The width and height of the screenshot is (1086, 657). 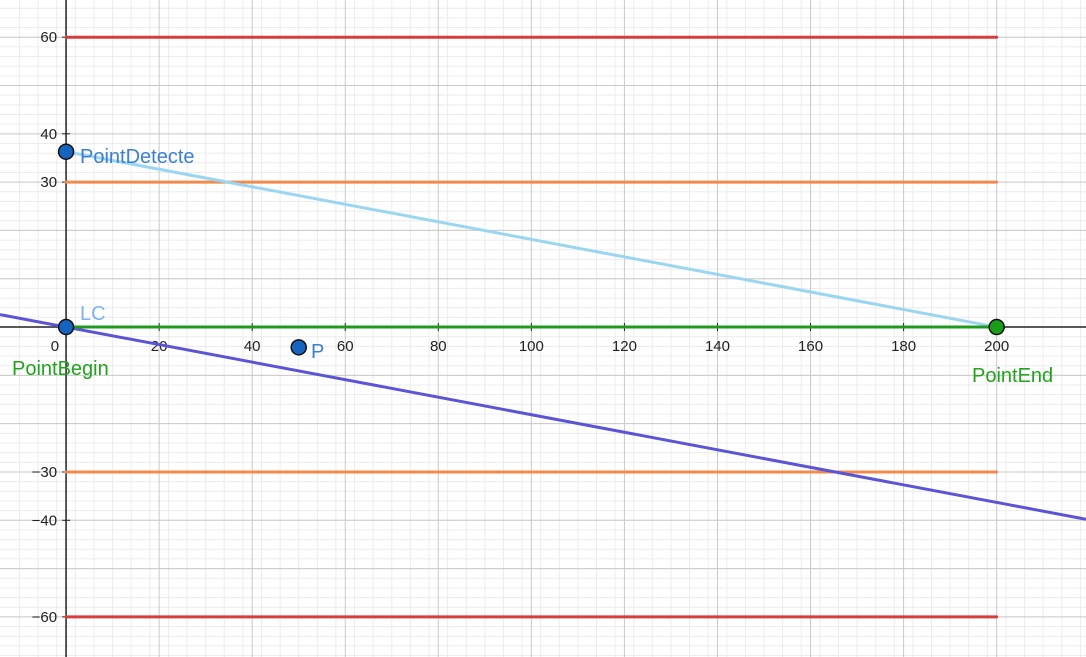 What do you see at coordinates (44, 520) in the screenshot?
I see `y-tick-label: −40` at bounding box center [44, 520].